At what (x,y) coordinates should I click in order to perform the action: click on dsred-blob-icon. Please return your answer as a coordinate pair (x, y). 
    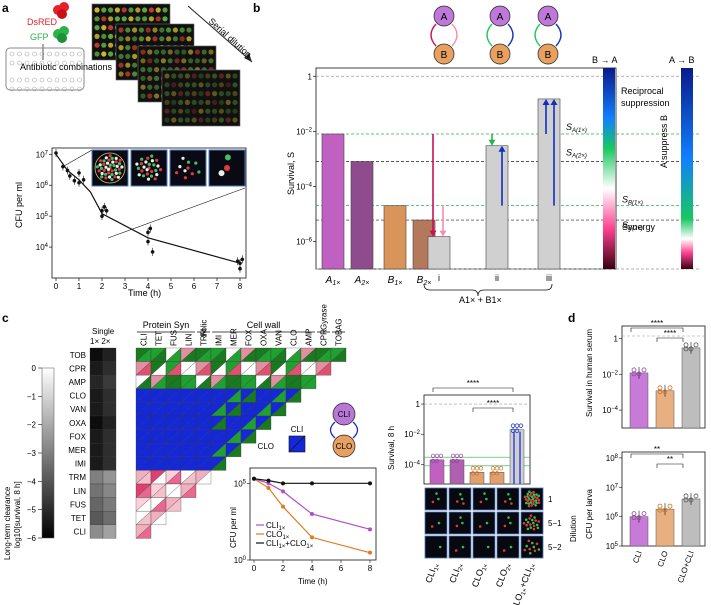
    Looking at the image, I should click on (61, 10).